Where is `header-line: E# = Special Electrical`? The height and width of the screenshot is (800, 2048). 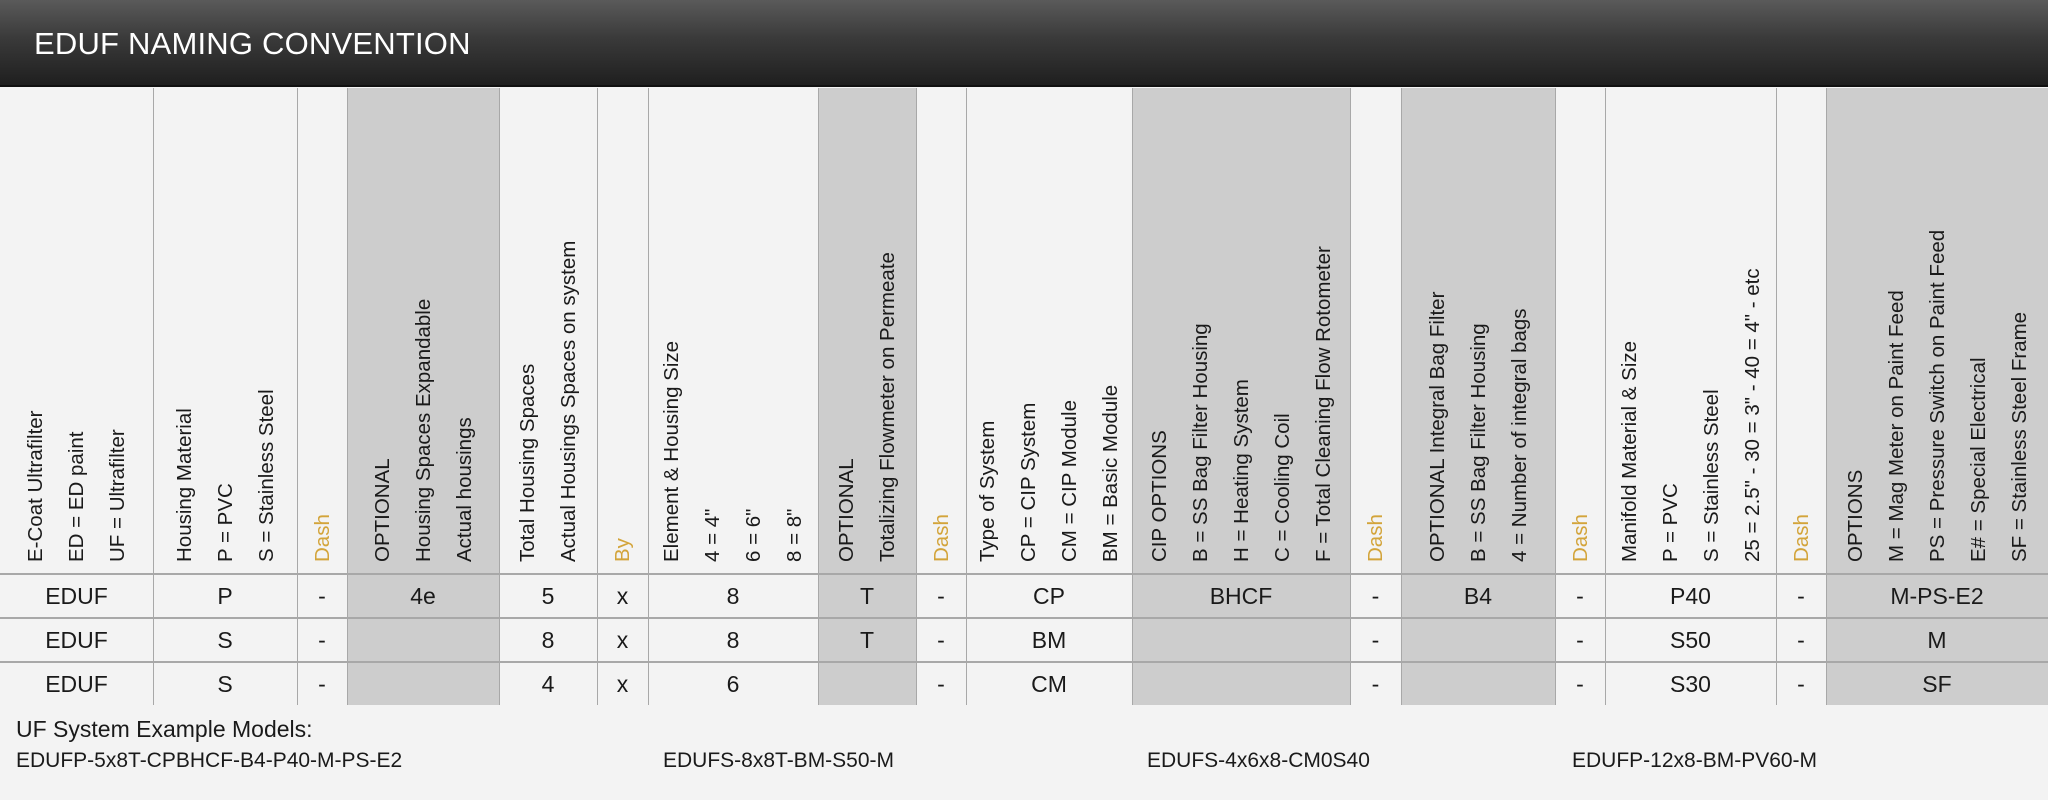 header-line: E# = Special Electrical is located at coordinates (1978, 459).